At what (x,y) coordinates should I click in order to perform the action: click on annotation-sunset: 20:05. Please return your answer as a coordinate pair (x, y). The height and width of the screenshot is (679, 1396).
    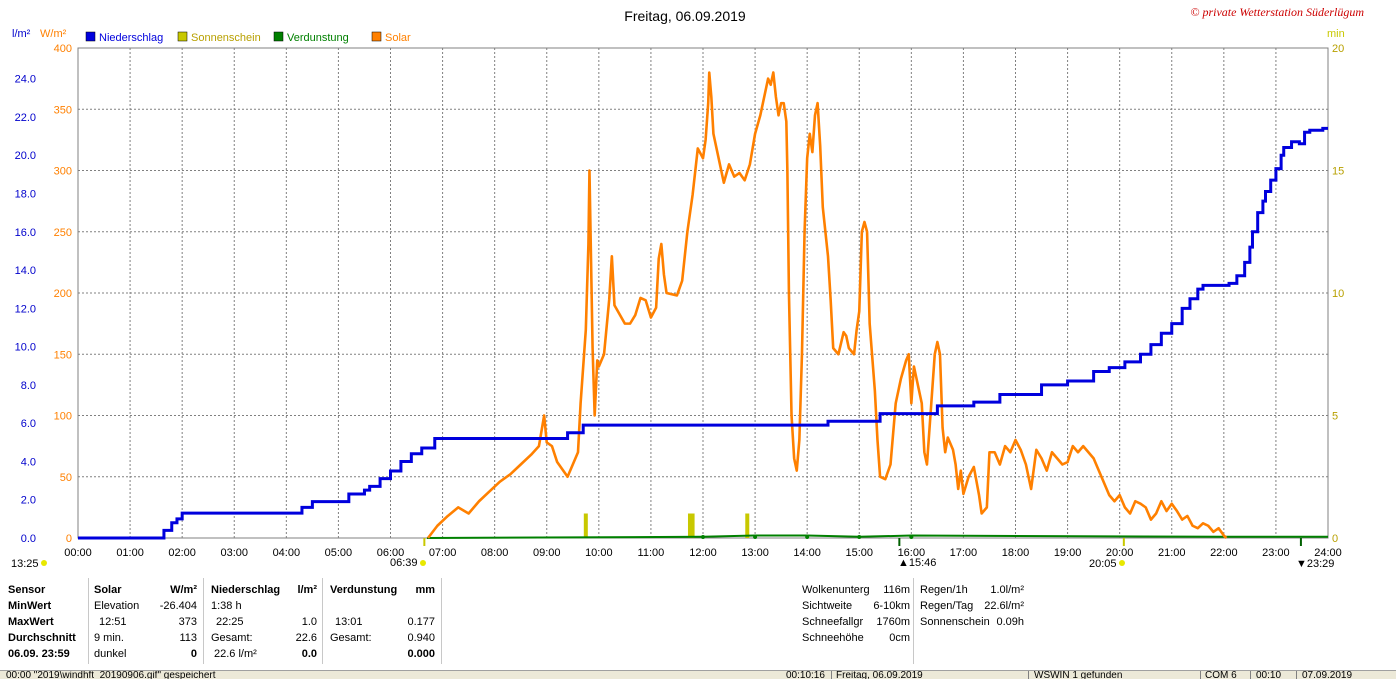
    Looking at the image, I should click on (1103, 564).